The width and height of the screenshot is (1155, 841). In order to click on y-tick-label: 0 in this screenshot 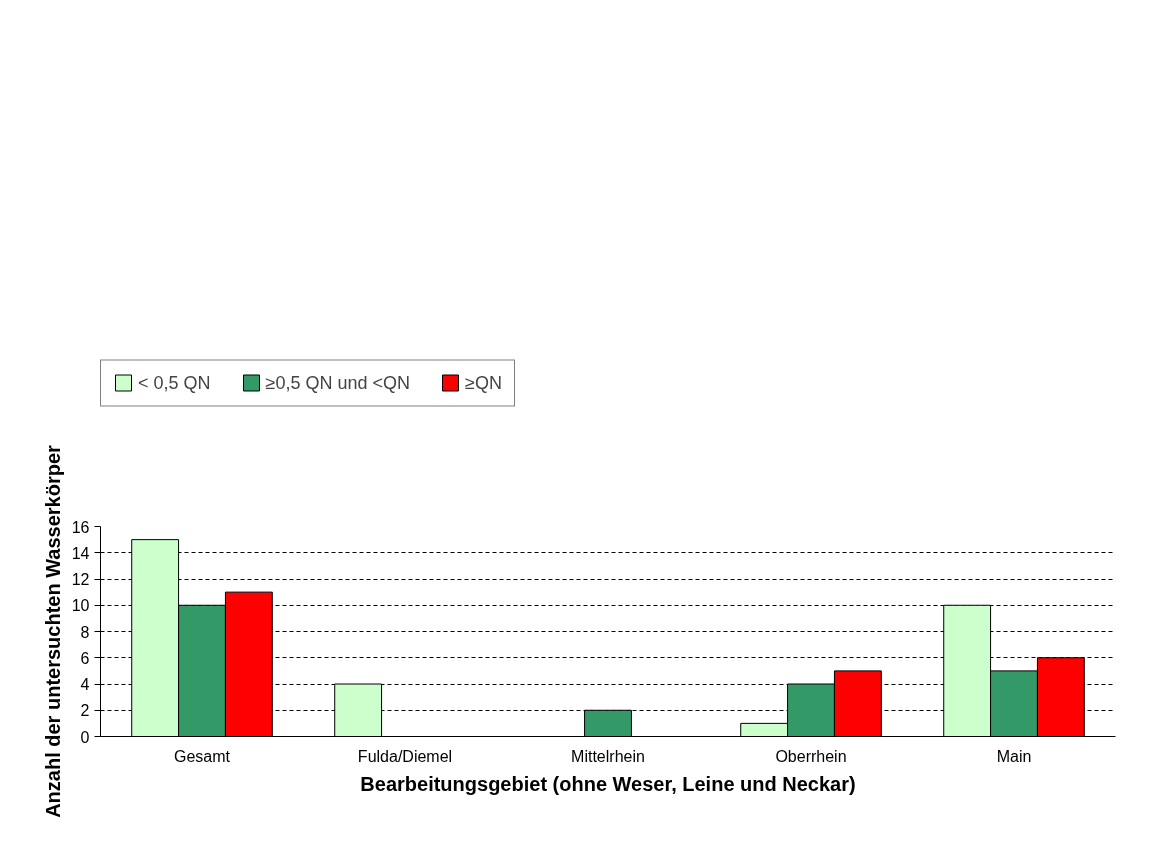, I will do `click(85, 737)`.